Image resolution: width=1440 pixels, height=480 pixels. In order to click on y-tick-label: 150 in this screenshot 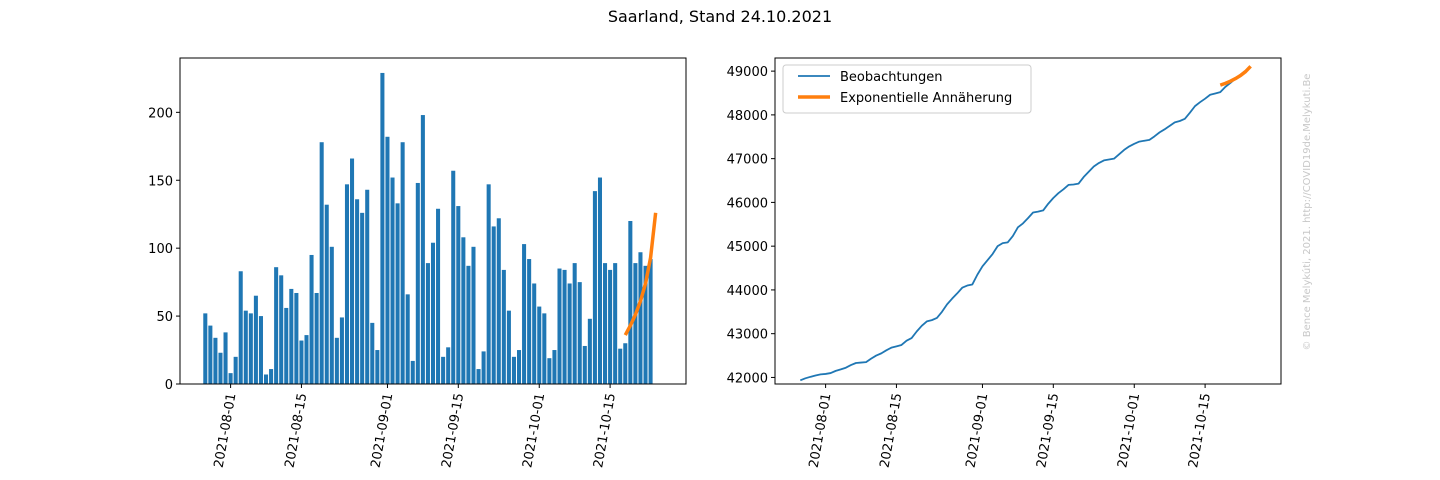, I will do `click(160, 181)`.